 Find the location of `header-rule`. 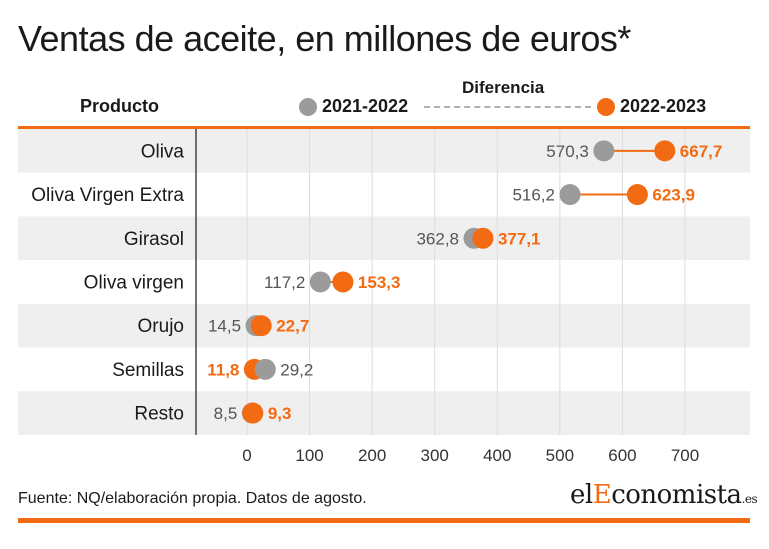

header-rule is located at coordinates (384, 127).